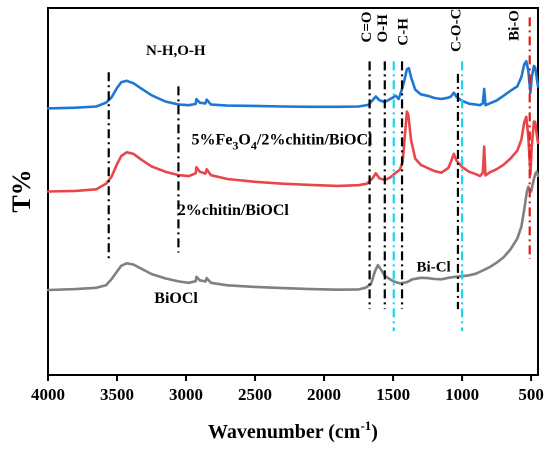  What do you see at coordinates (324, 394) in the screenshot?
I see `x-tick-label-4: 2000` at bounding box center [324, 394].